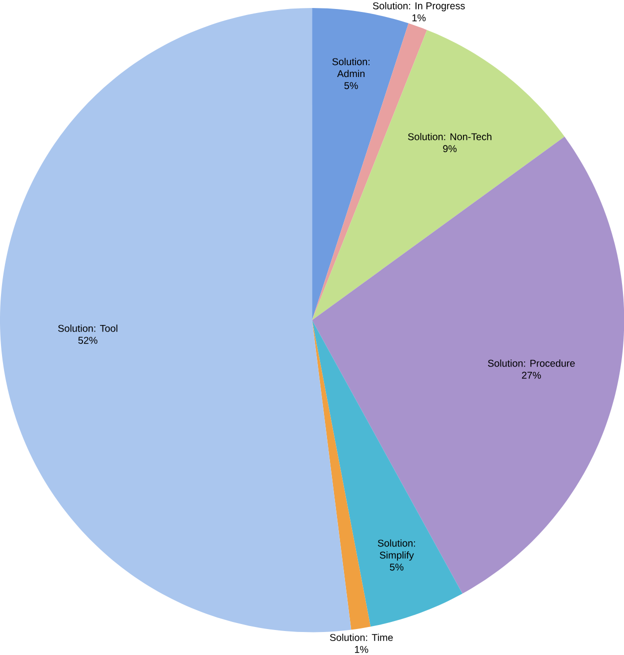 Image resolution: width=624 pixels, height=655 pixels. I want to click on slice-label: Solution: Admin, so click(351, 68).